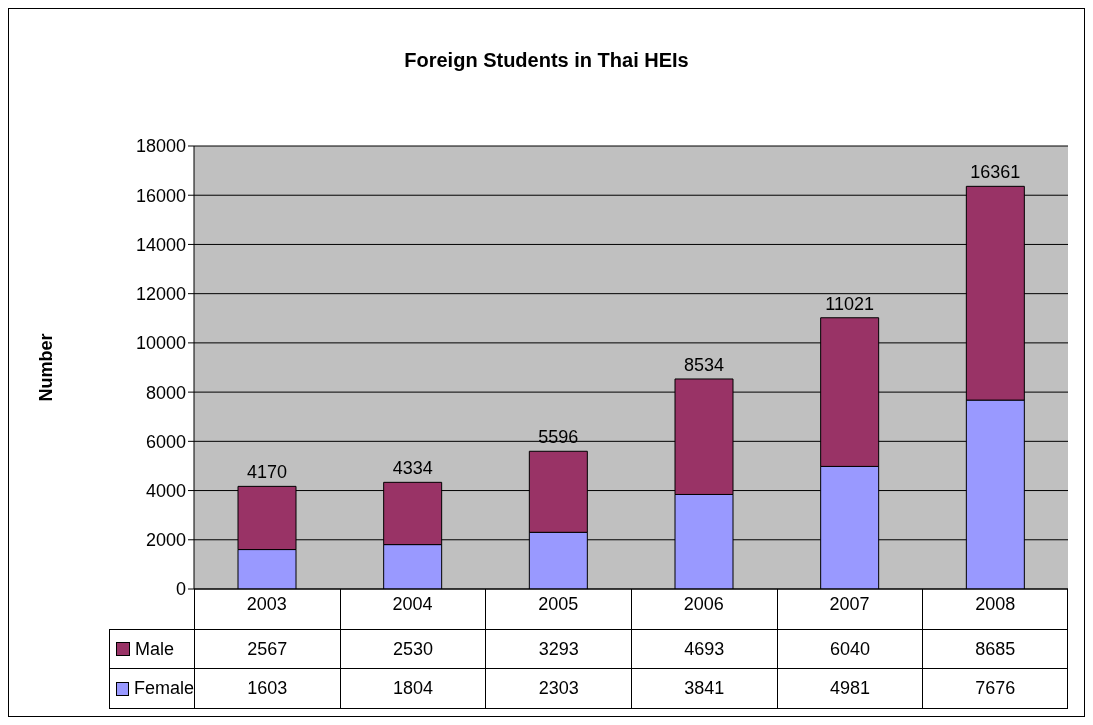  I want to click on data-label: 2567, so click(267, 649).